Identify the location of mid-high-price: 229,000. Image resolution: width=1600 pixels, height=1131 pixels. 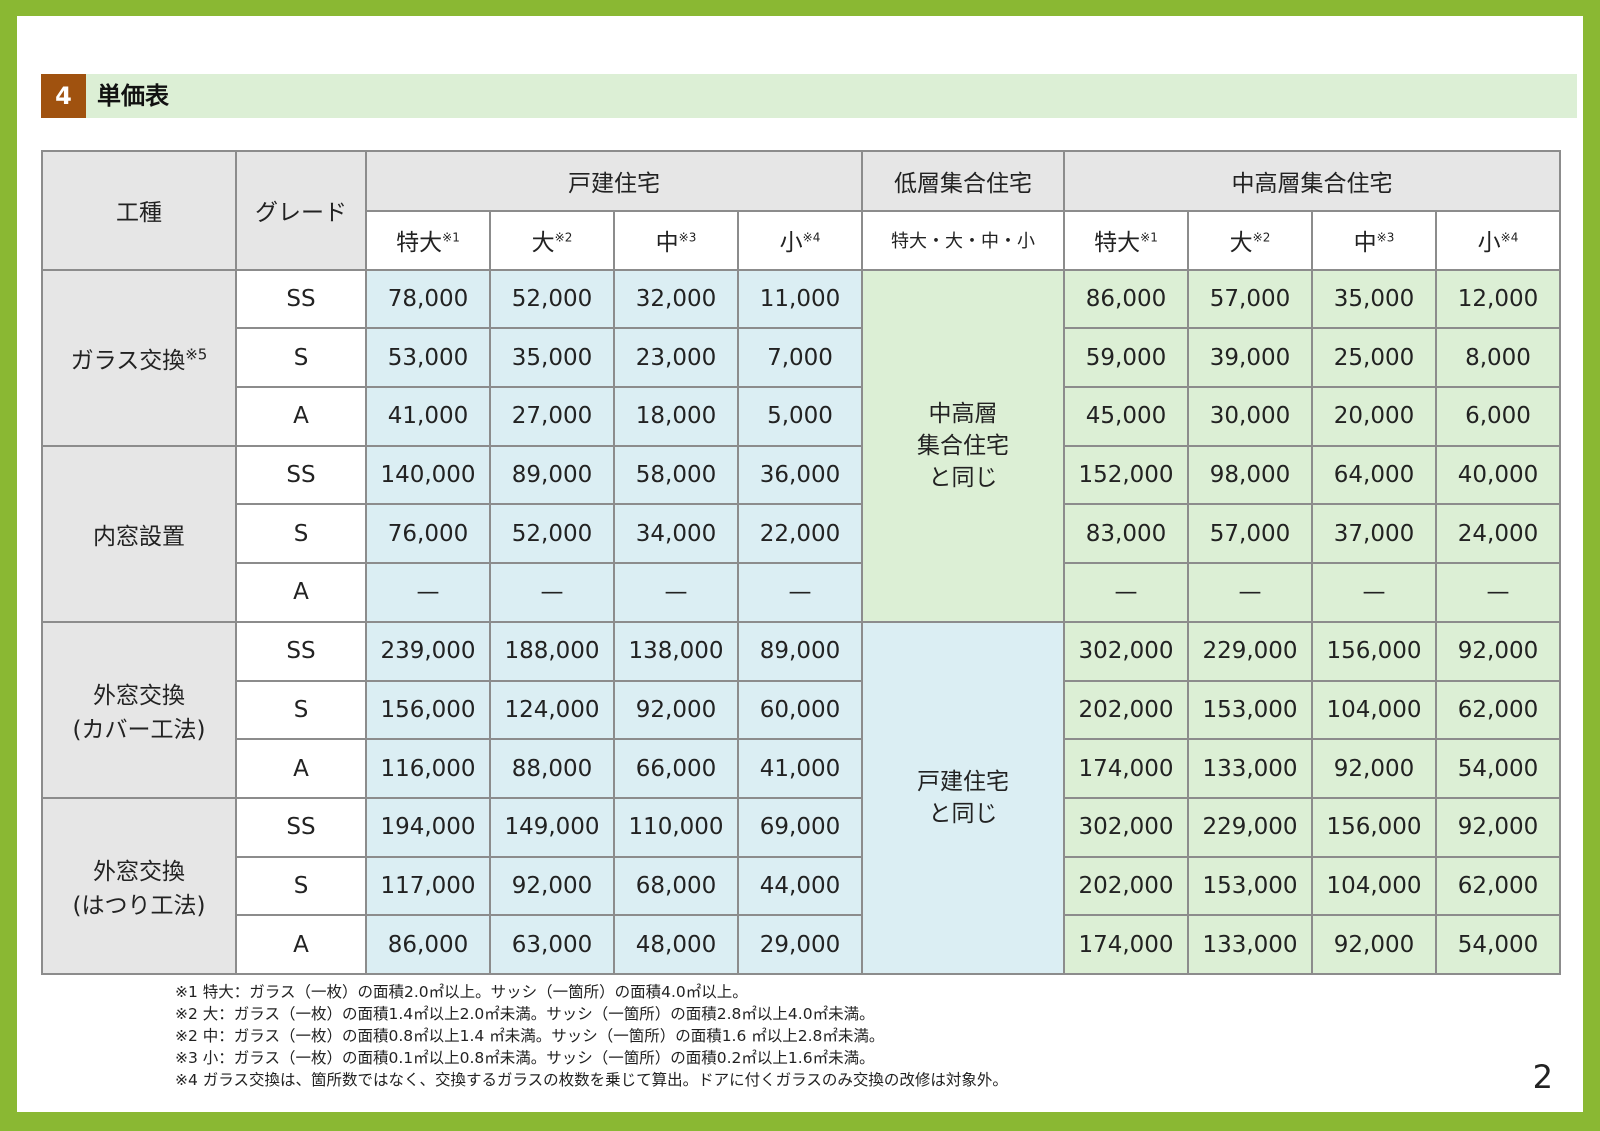
(1250, 827).